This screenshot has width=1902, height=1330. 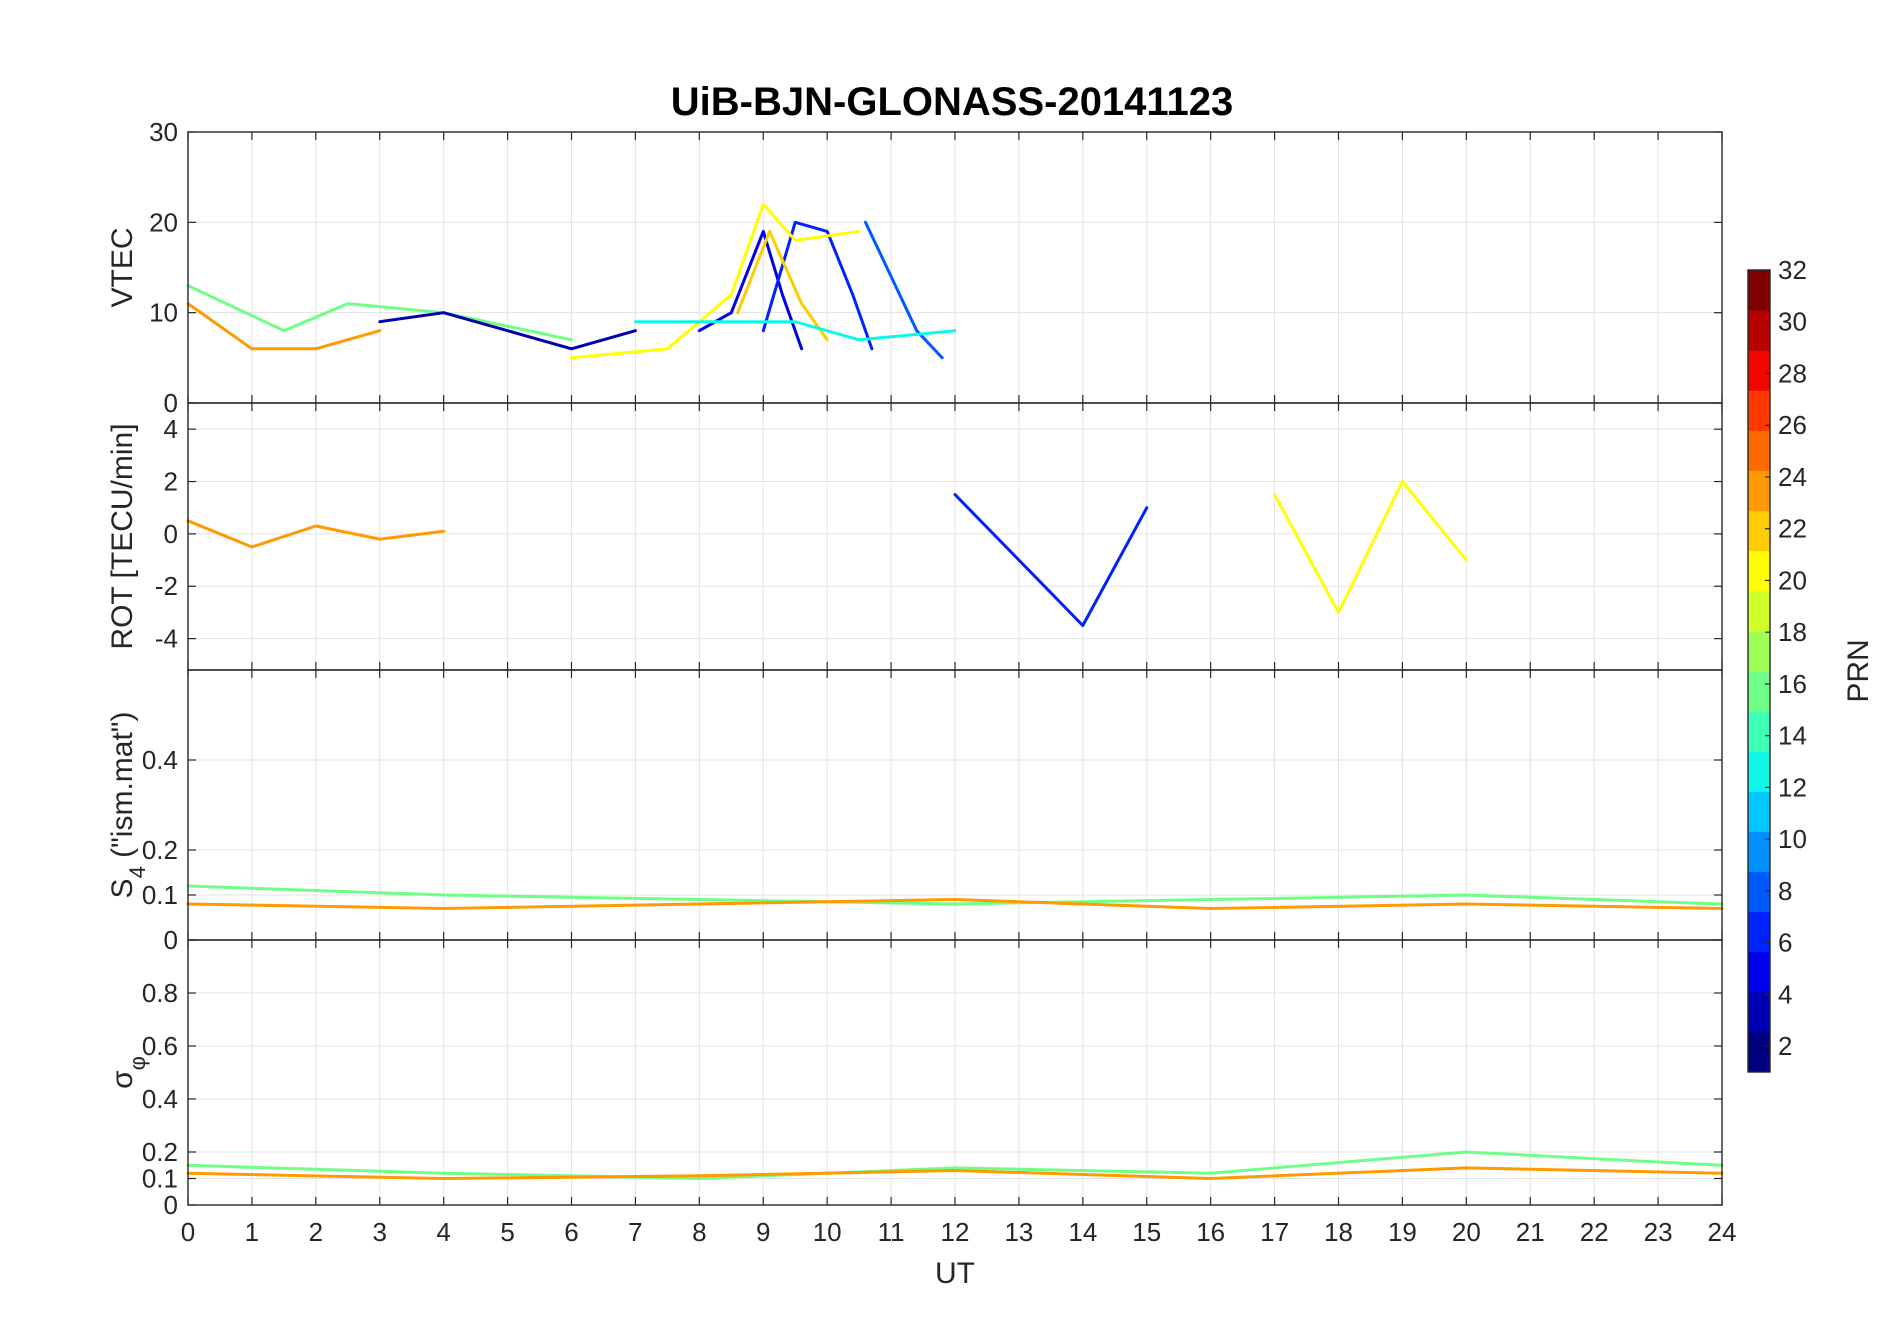 I want to click on colorbar-tick-label: 26, so click(x=1792, y=425).